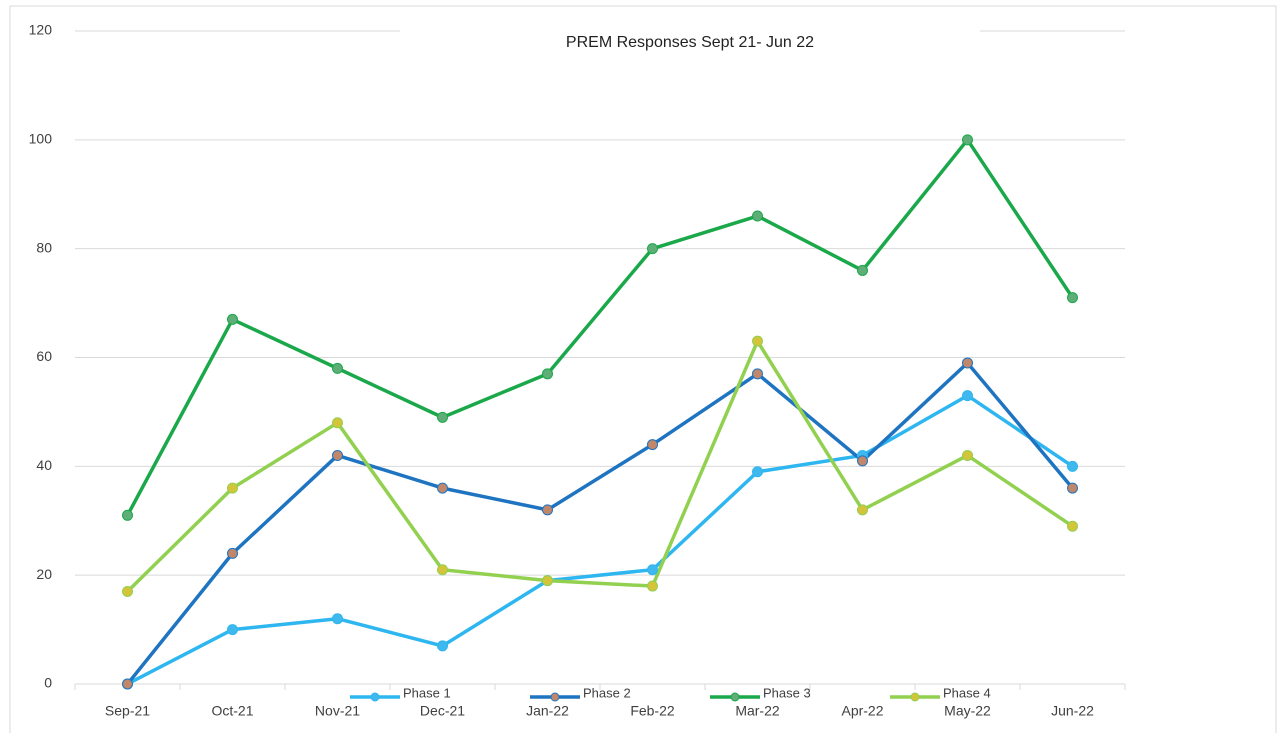 The height and width of the screenshot is (733, 1278). What do you see at coordinates (862, 711) in the screenshot?
I see `x-tick-label: Apr-22` at bounding box center [862, 711].